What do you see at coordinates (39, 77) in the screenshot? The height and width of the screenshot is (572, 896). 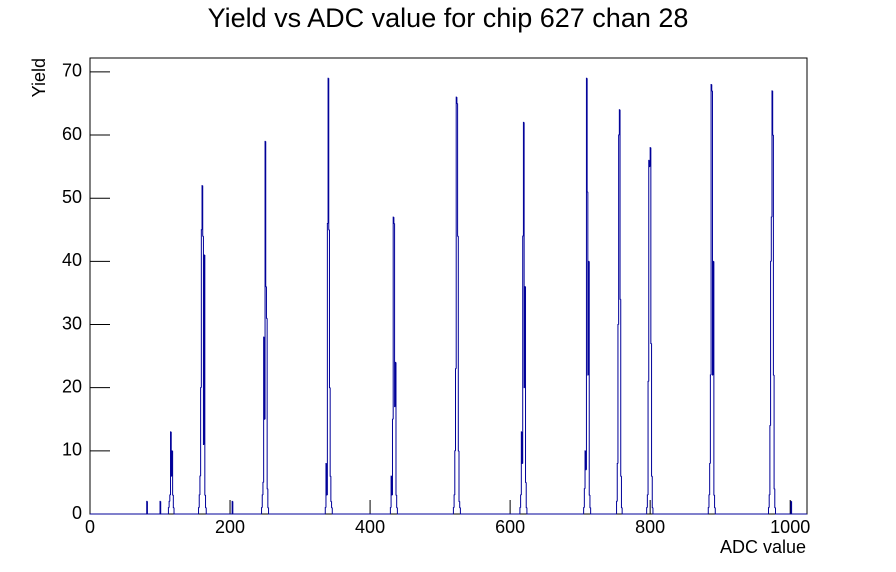 I see `y-axis-label: Yield` at bounding box center [39, 77].